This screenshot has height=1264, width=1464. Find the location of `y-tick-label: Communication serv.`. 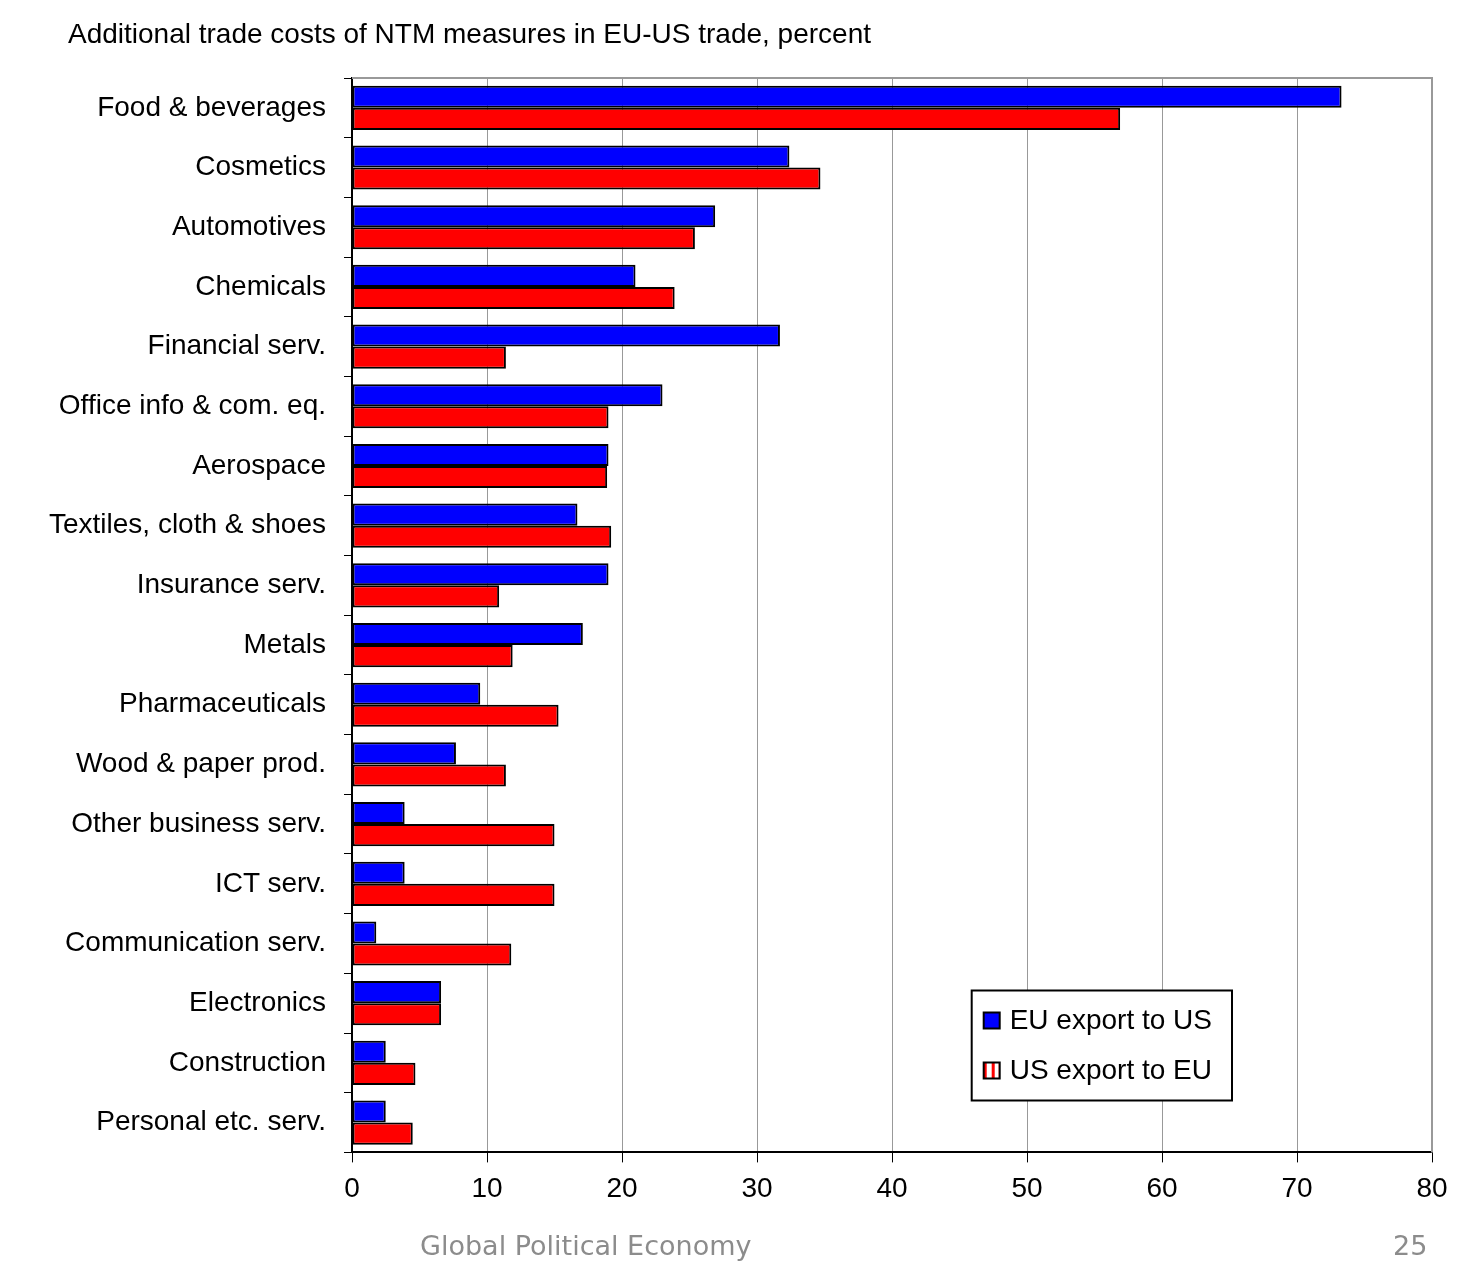

y-tick-label: Communication serv. is located at coordinates (195, 942).